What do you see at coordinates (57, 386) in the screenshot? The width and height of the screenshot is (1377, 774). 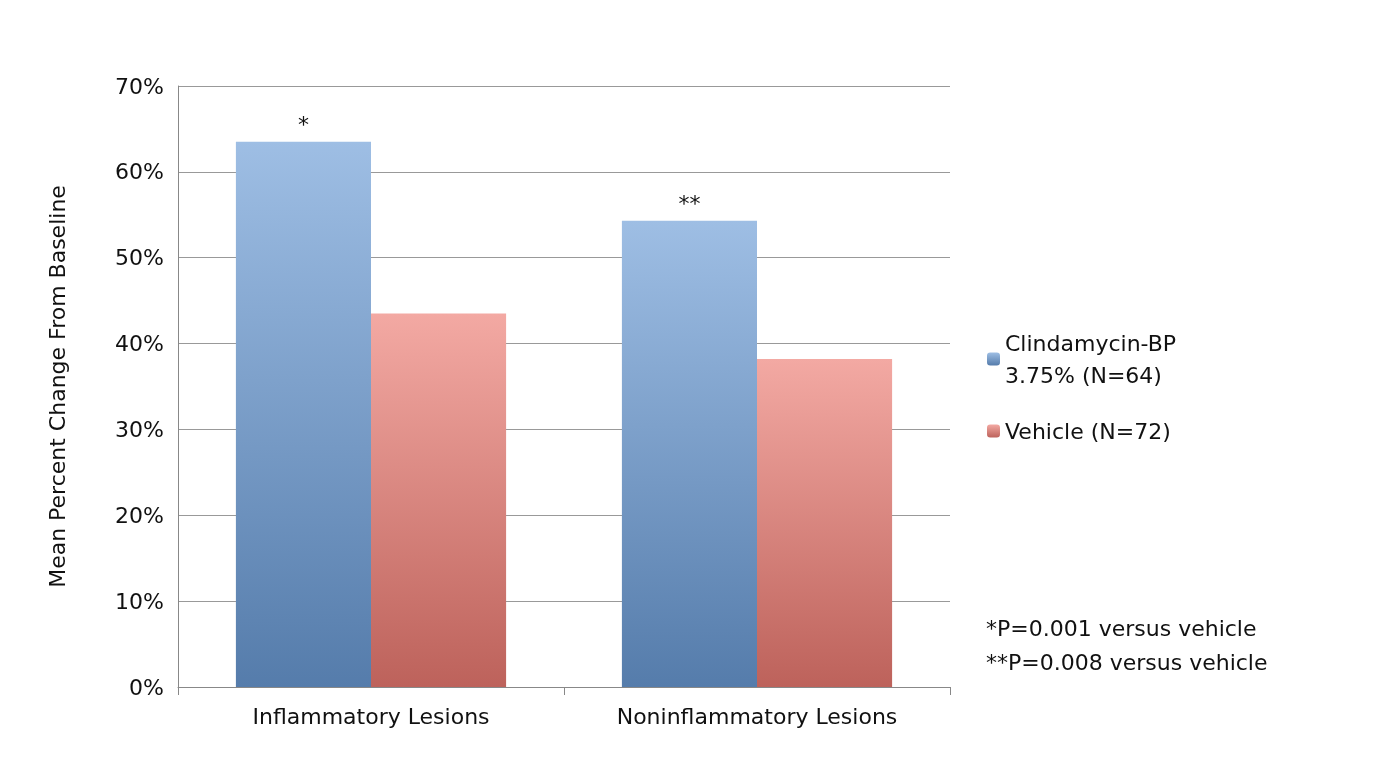 I see `y-axis-title: Mean Percent Change From Baseline` at bounding box center [57, 386].